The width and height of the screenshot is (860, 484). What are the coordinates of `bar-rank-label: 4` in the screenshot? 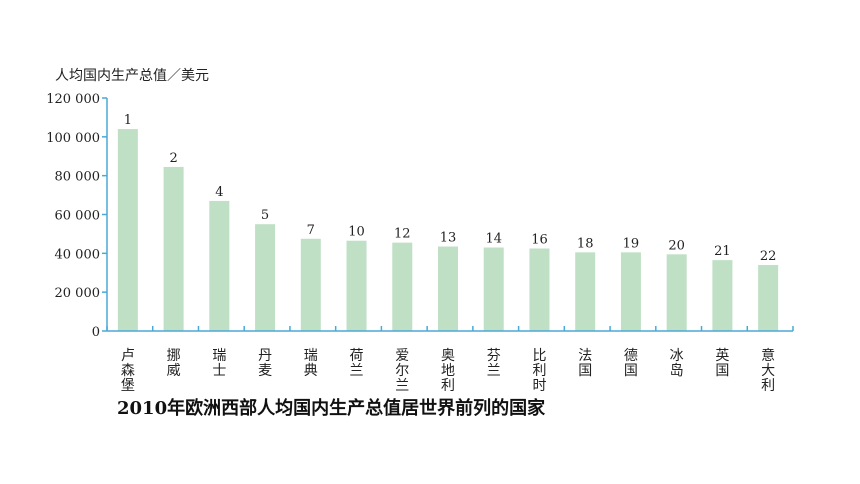 It's located at (219, 192).